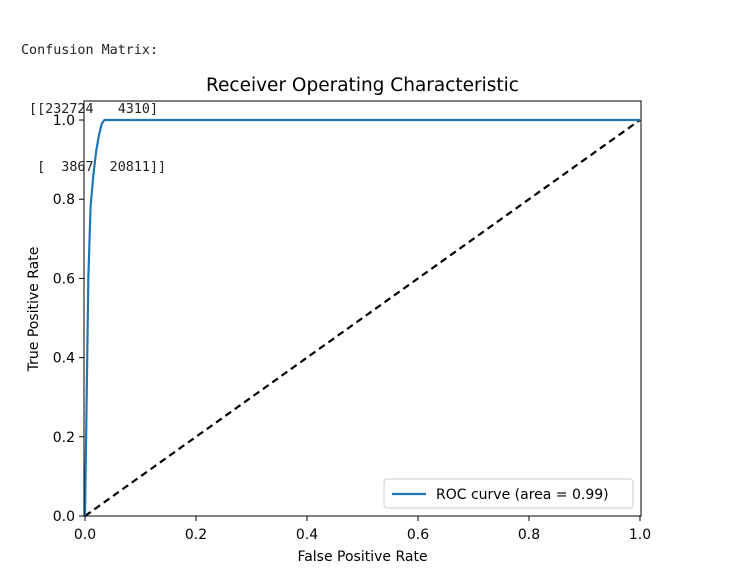  I want to click on x-tick-label: 0.0, so click(85, 535).